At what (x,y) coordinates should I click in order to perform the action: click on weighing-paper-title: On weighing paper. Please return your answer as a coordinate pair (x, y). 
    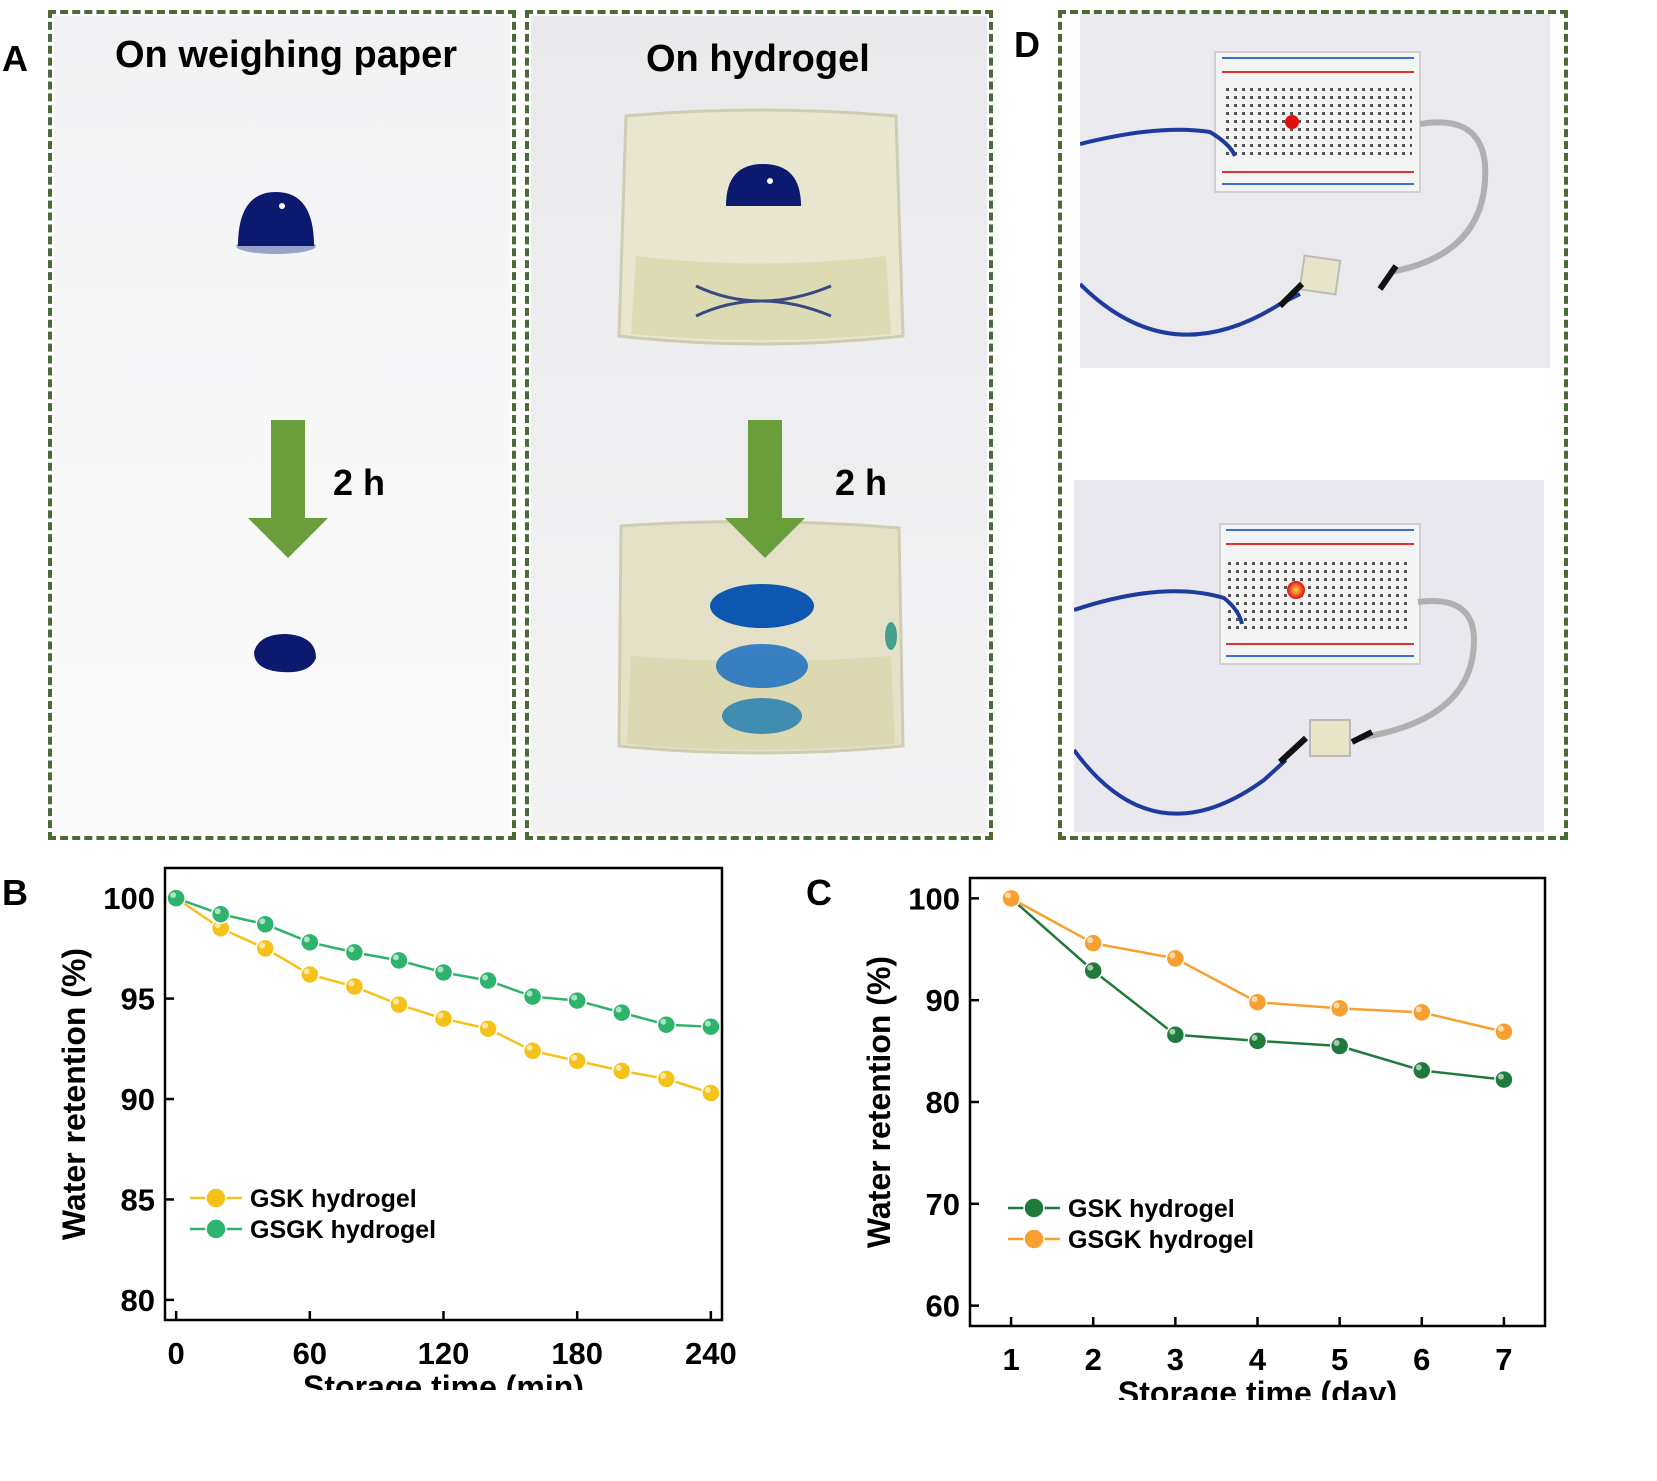
    Looking at the image, I should click on (286, 55).